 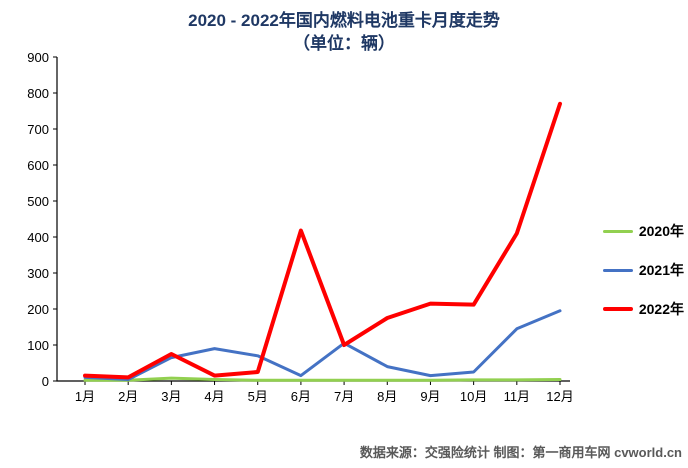 What do you see at coordinates (344, 43) in the screenshot?
I see `chart-title-line2: （单位：辆）` at bounding box center [344, 43].